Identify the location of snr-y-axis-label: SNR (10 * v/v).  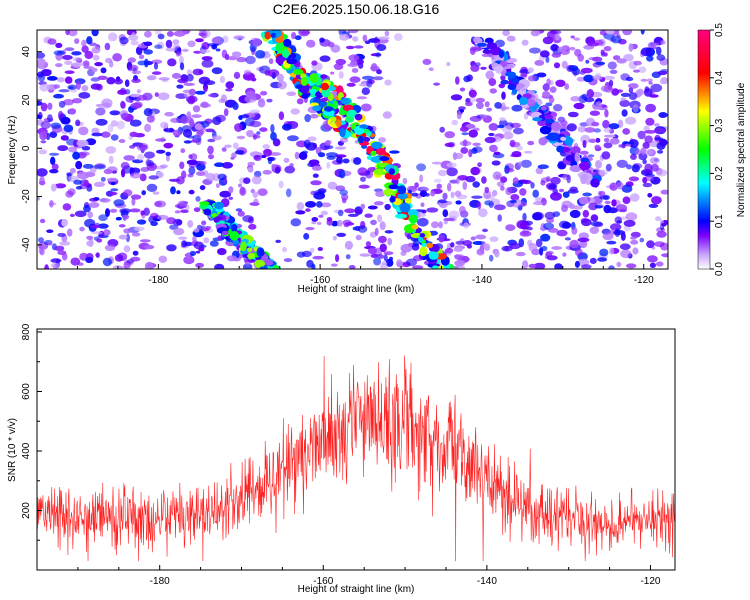
(12, 450).